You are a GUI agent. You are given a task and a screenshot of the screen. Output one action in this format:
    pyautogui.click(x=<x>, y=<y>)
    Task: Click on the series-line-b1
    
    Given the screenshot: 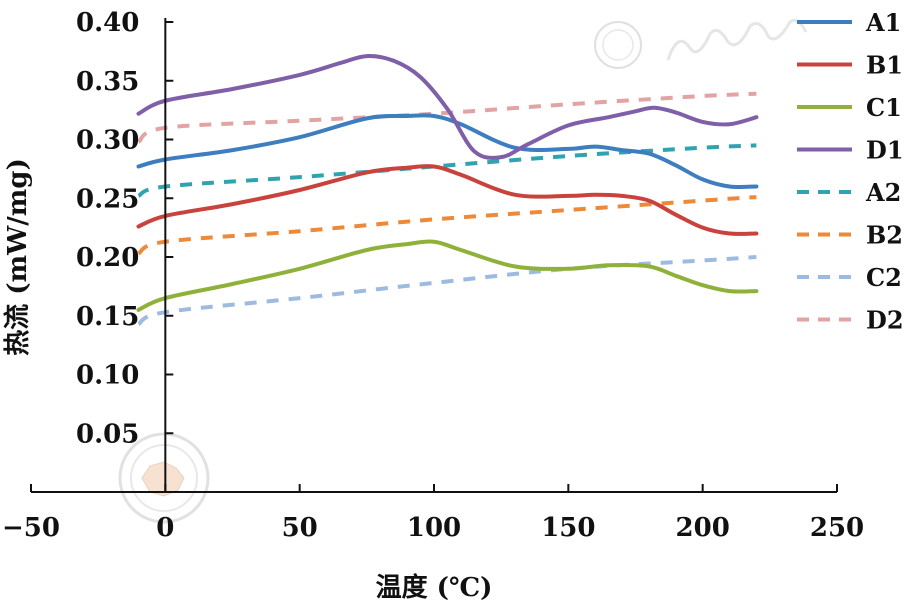 What is the action you would take?
    pyautogui.click(x=447, y=200)
    